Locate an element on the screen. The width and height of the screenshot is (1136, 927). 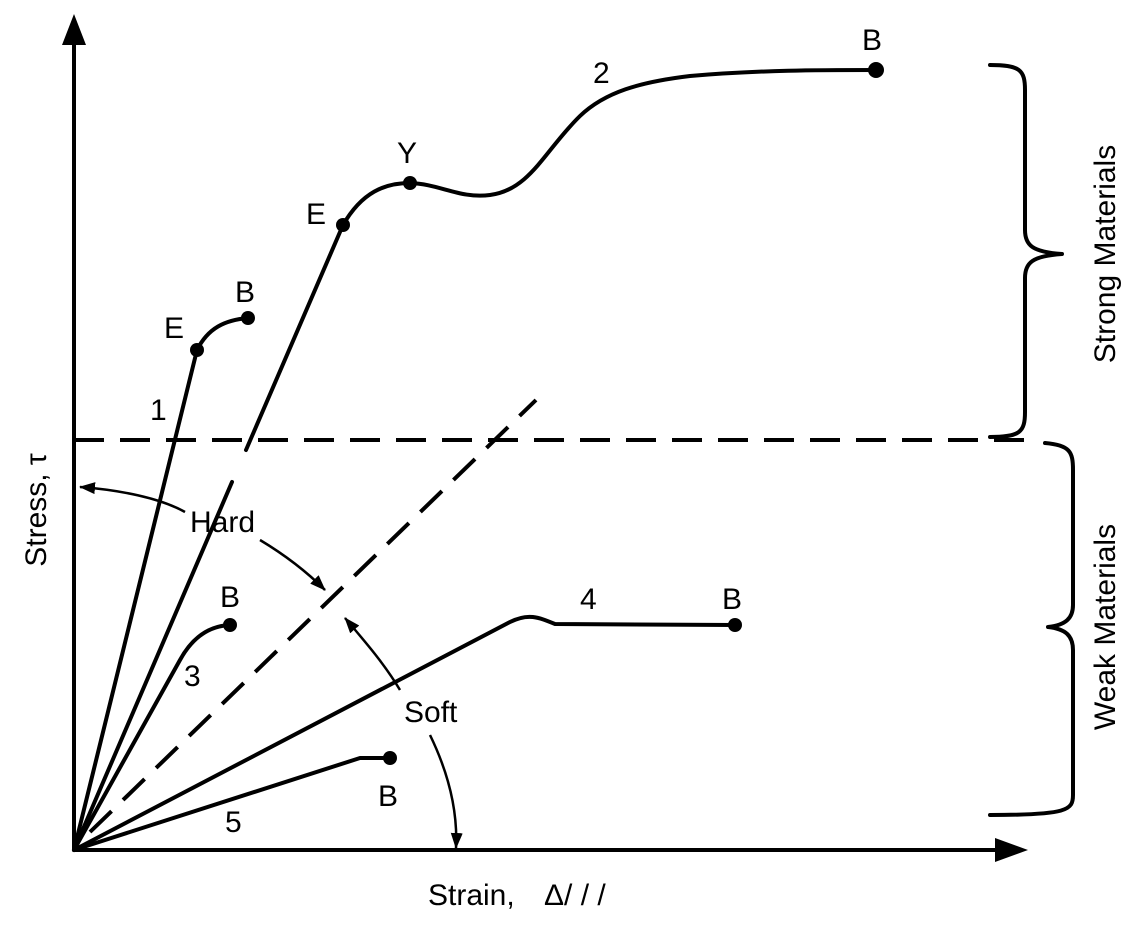
curve-5: B 5 is located at coordinates (235, 801).